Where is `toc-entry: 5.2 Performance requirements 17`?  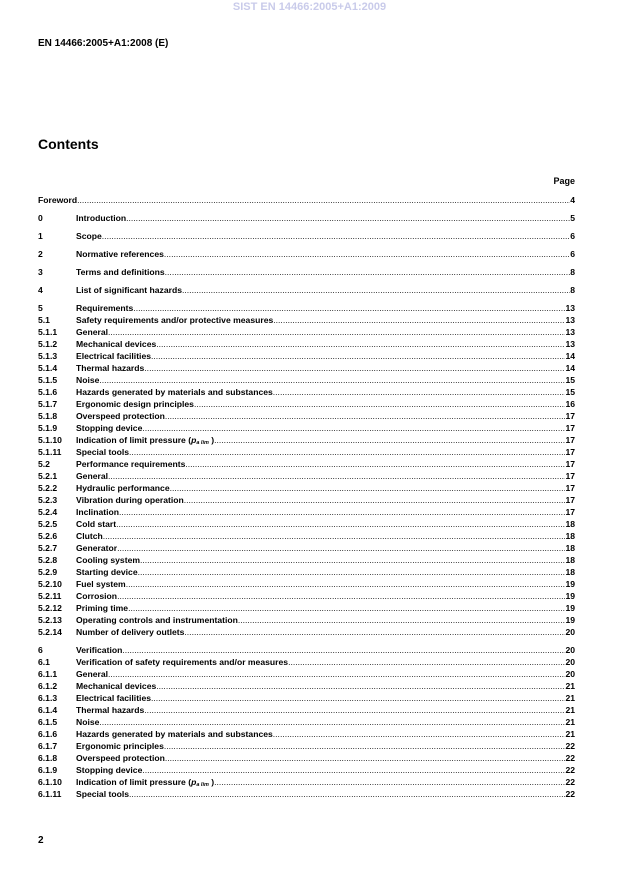
toc-entry: 5.2 Performance requirements 17 is located at coordinates (306, 464).